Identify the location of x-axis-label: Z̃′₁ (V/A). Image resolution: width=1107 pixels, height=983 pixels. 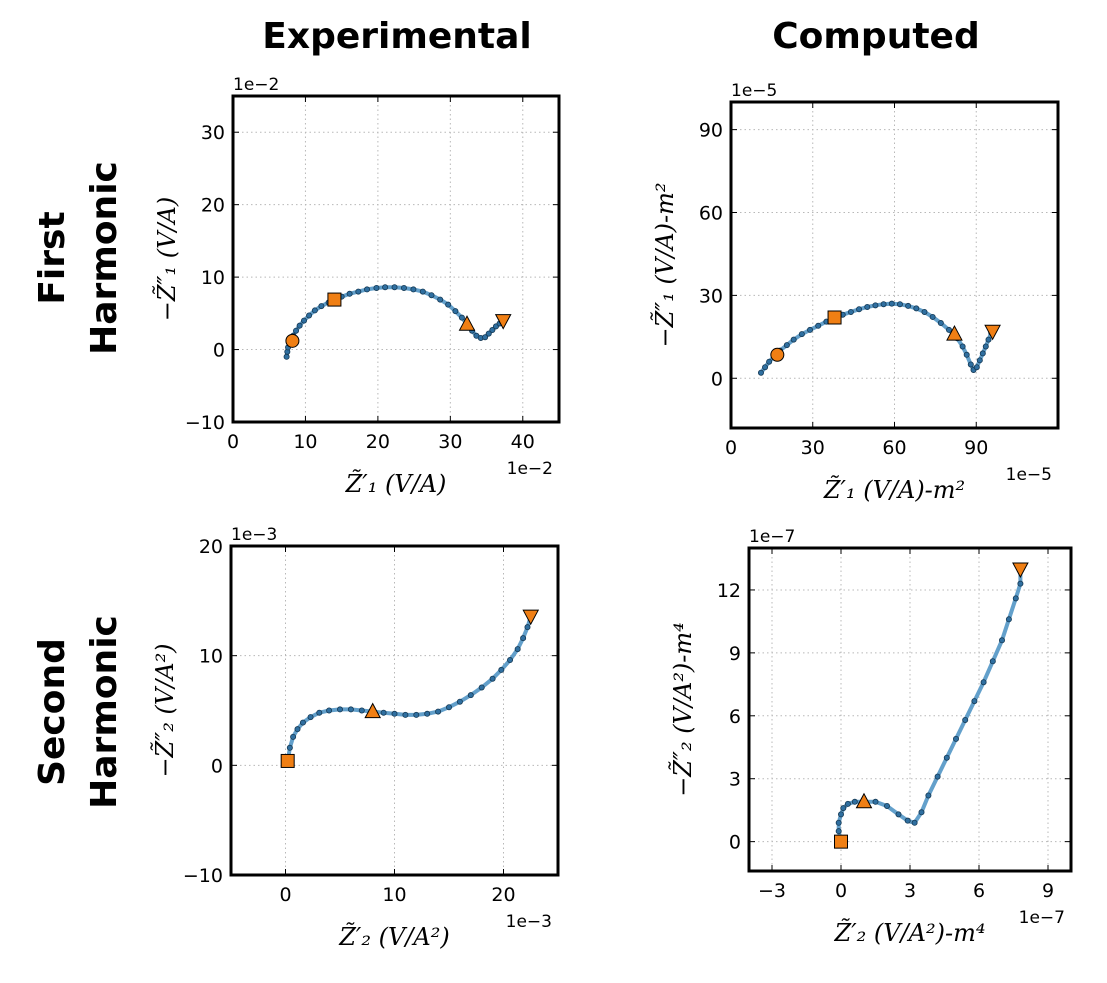
(396, 484).